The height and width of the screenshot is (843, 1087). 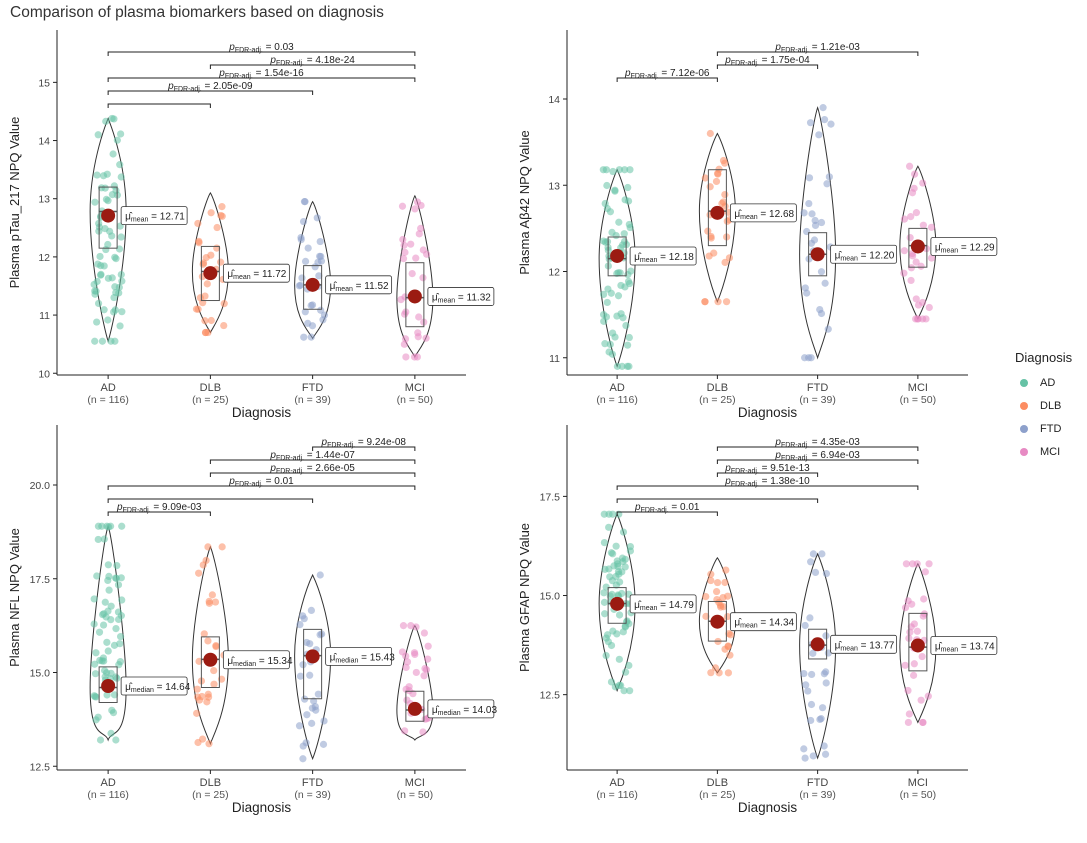 What do you see at coordinates (767, 470) in the screenshot?
I see `comparison-bracket: pFDR-adj. = 9.51e-13` at bounding box center [767, 470].